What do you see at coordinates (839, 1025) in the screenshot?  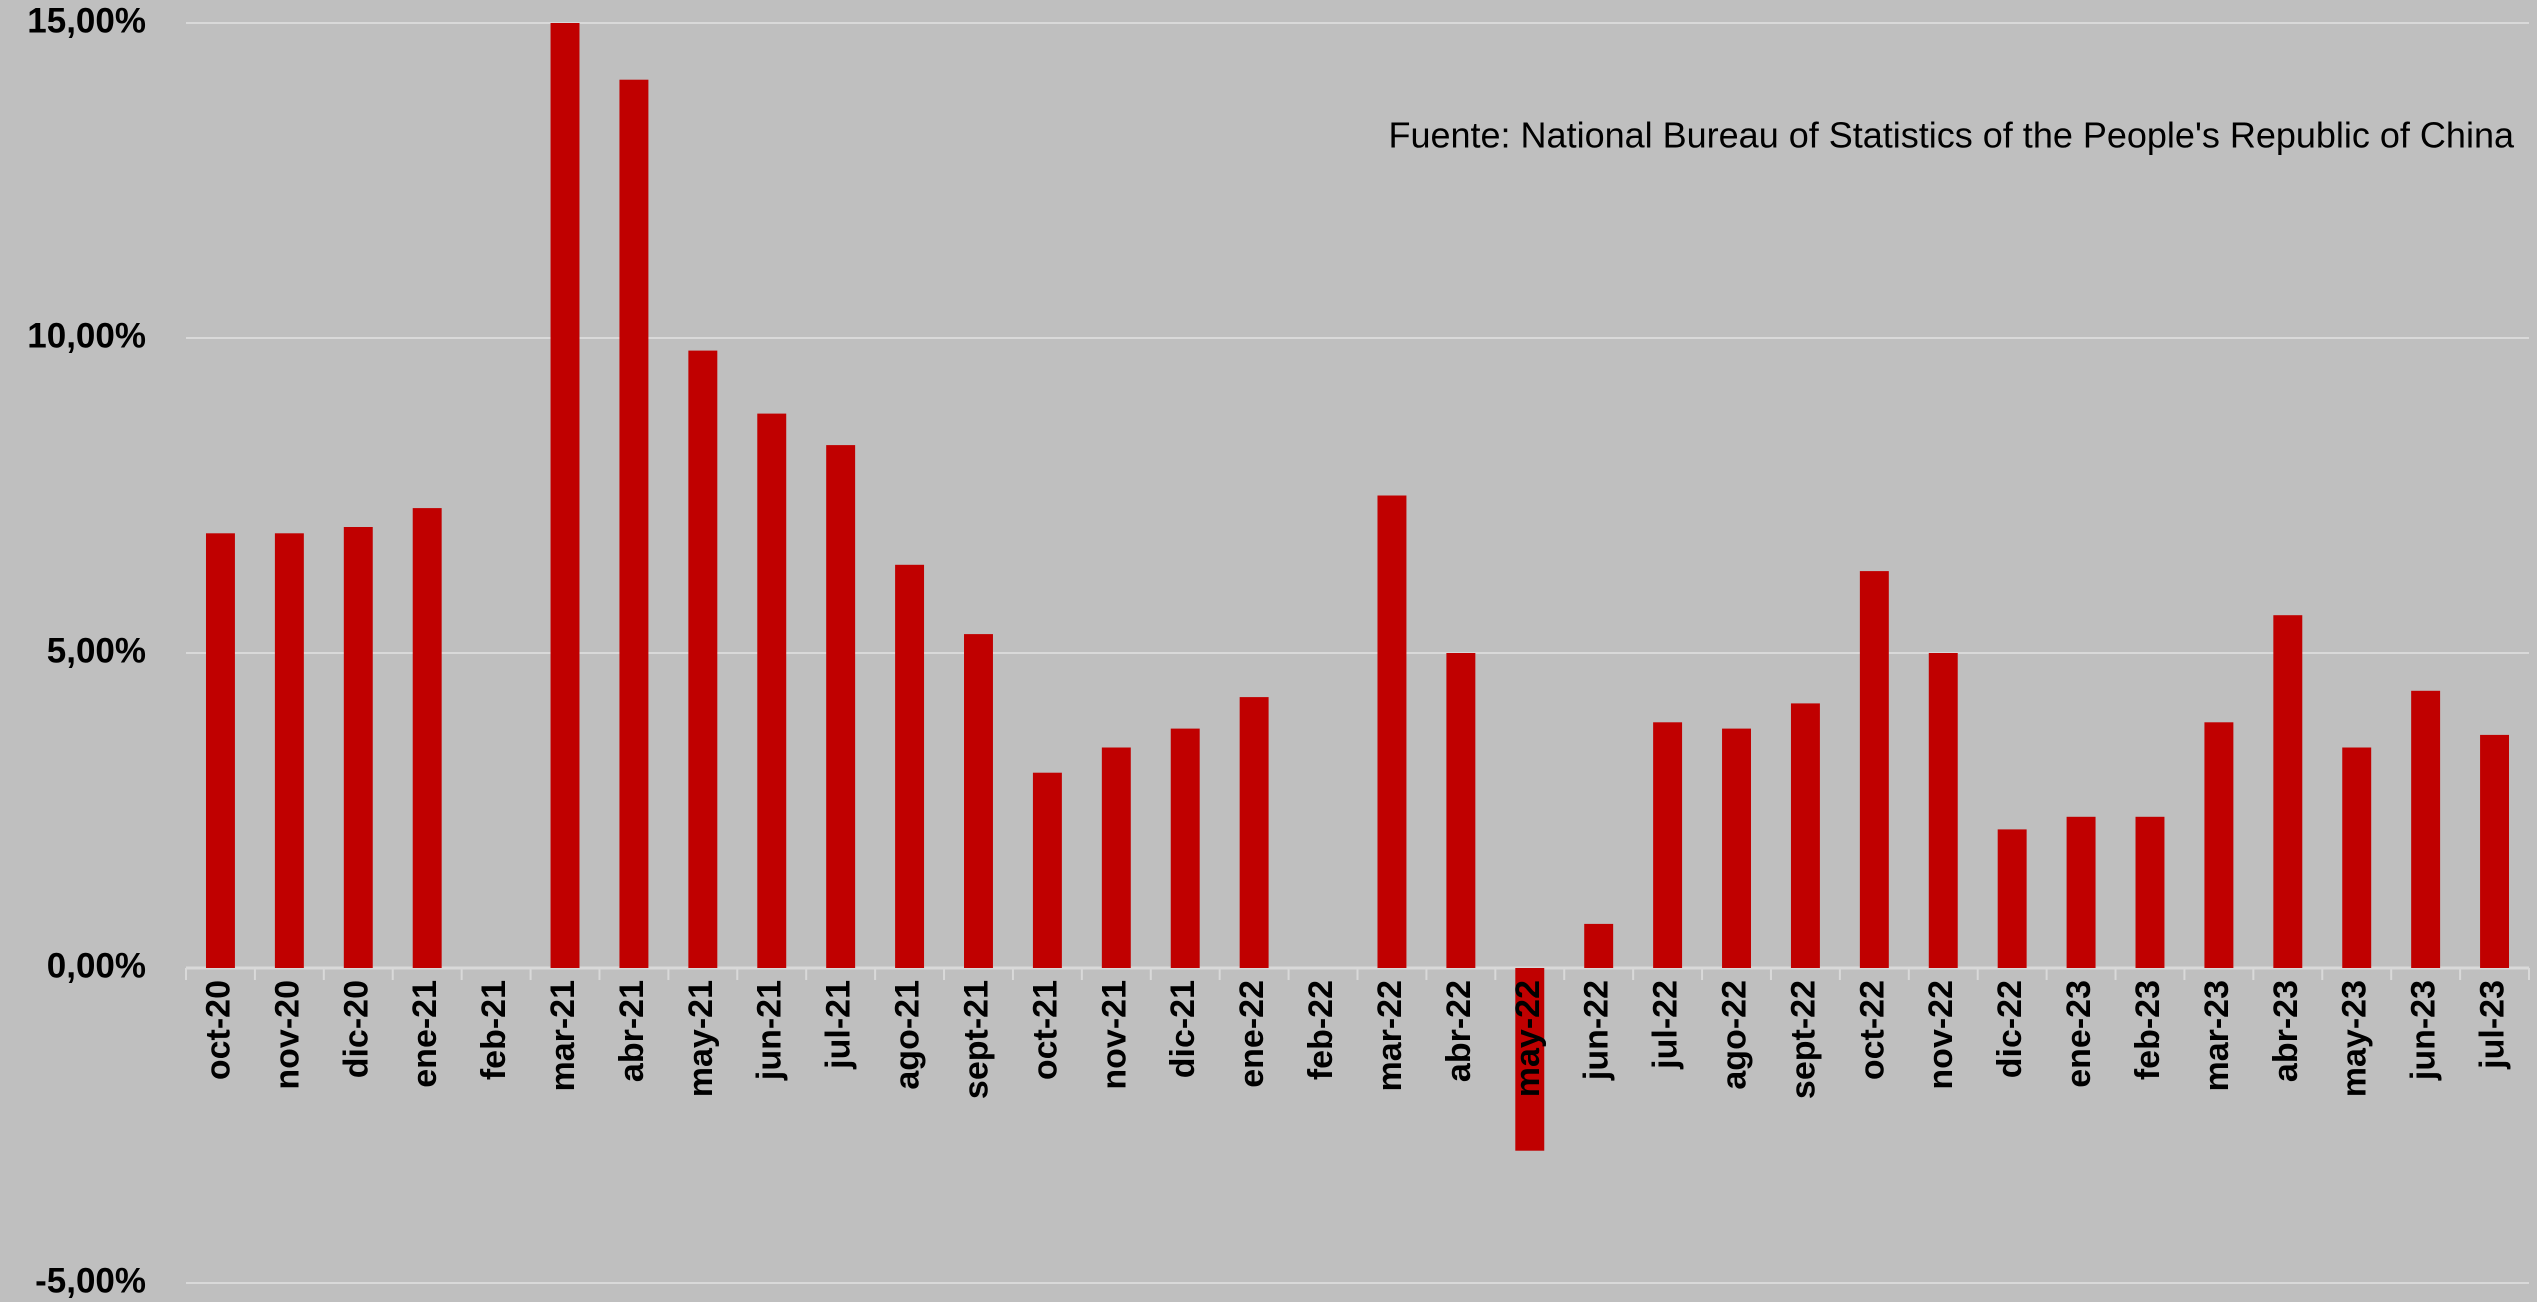 I see `x-tick-label: jul-21` at bounding box center [839, 1025].